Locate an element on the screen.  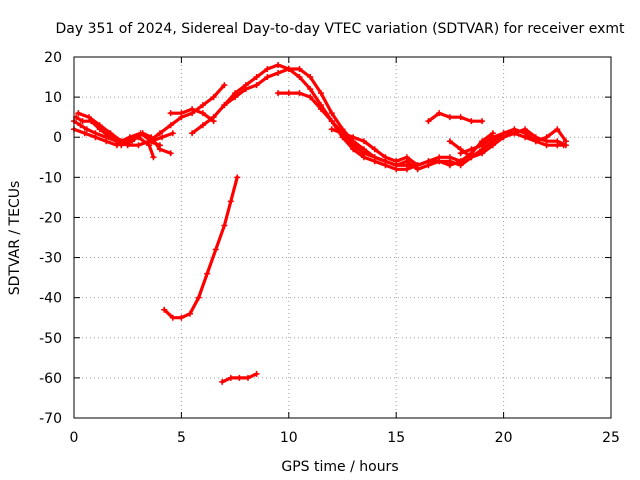
y-tick-label: 0 is located at coordinates (57, 138).